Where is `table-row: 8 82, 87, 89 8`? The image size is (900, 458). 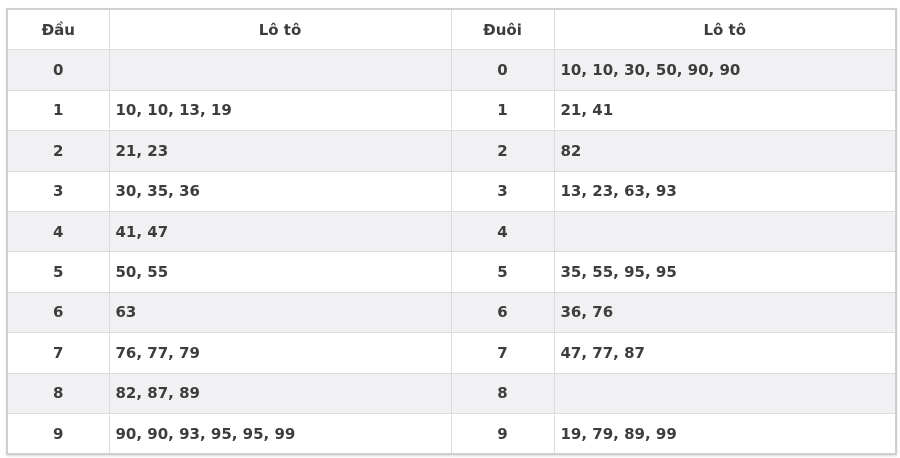 table-row: 8 82, 87, 89 8 is located at coordinates (452, 393).